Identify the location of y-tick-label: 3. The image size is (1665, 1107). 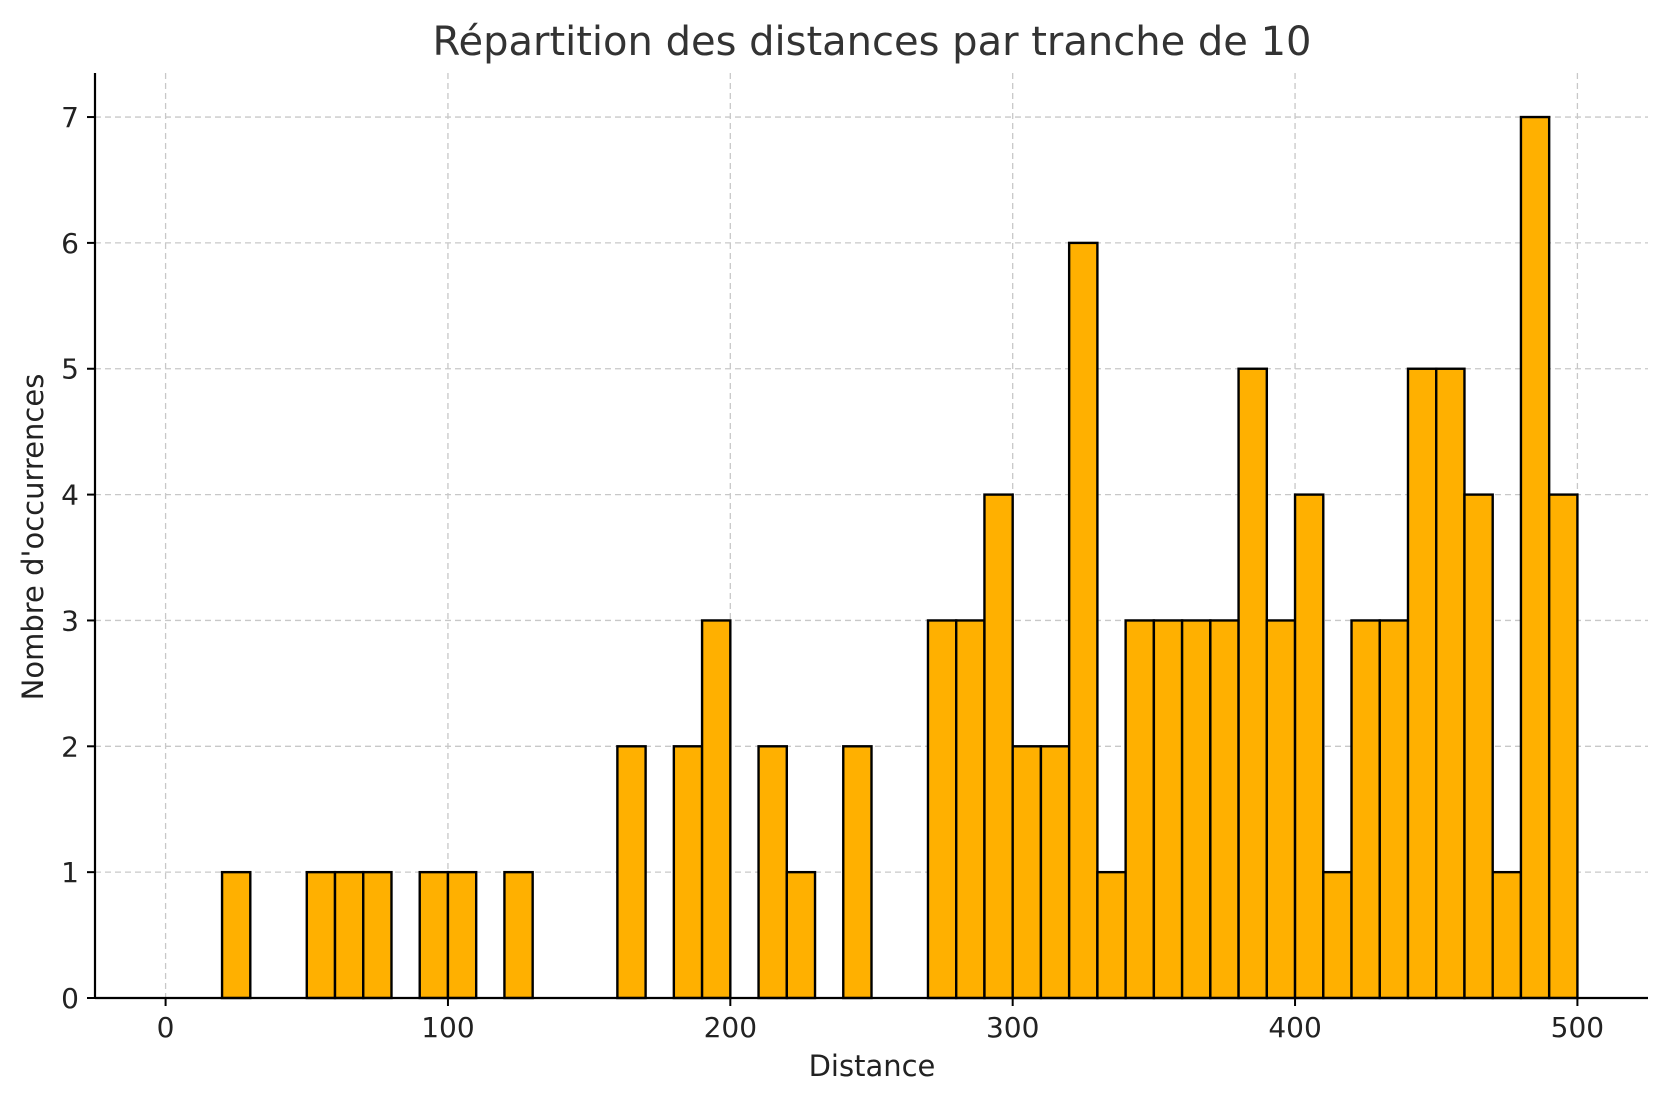
(70, 620).